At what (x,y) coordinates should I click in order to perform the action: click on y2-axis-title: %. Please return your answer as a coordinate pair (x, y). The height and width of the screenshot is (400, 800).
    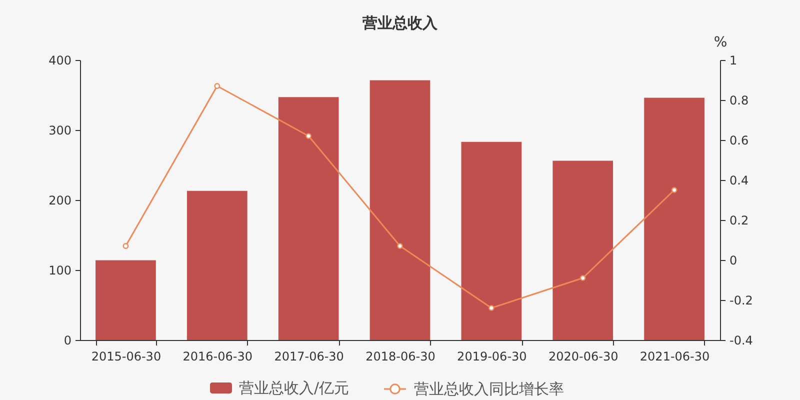
    Looking at the image, I should click on (721, 42).